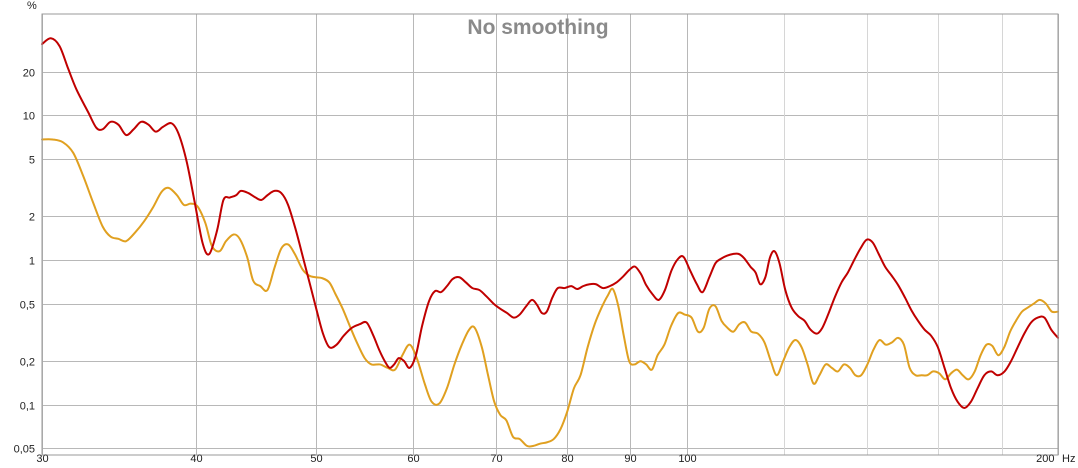 This screenshot has height=468, width=1078. Describe the element at coordinates (42, 459) in the screenshot. I see `x-tick-label: 30` at that location.